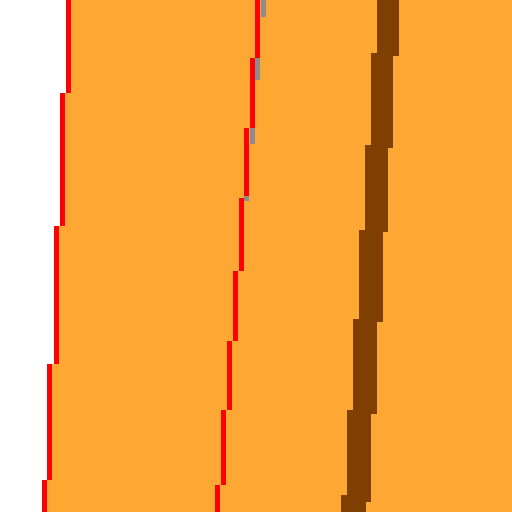  I want to click on left-red-edge, so click(56, 256).